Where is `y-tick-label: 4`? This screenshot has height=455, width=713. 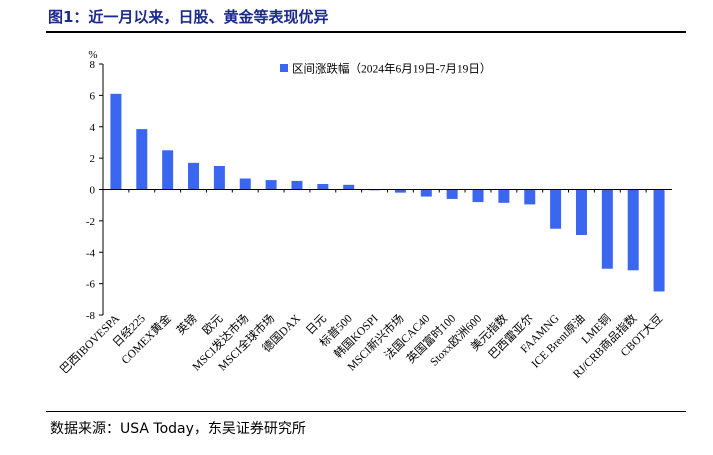 y-tick-label: 4 is located at coordinates (93, 128).